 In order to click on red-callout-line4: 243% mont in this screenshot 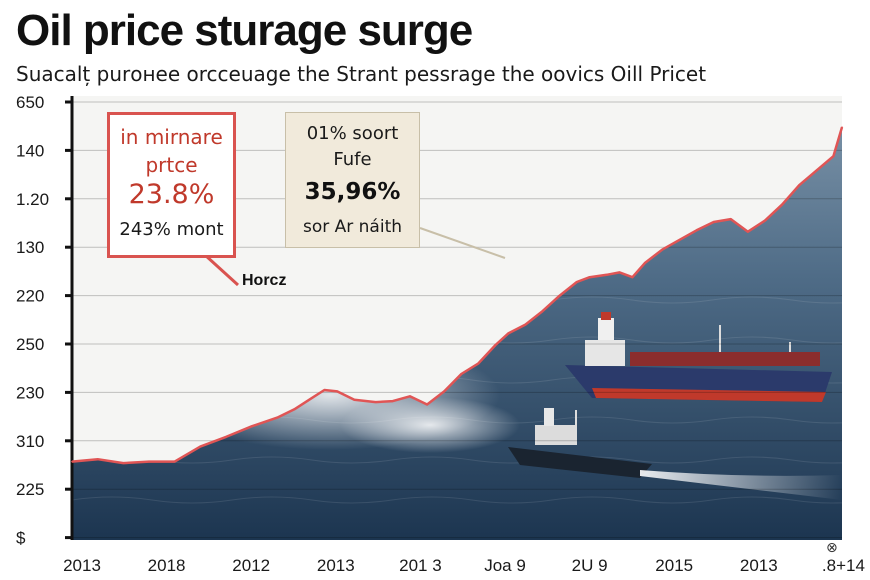, I will do `click(171, 229)`.